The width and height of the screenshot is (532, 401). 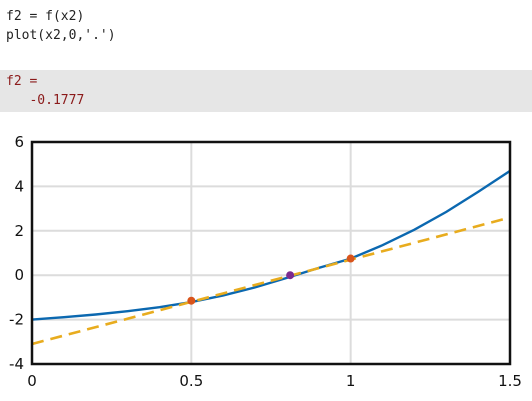 What do you see at coordinates (22, 81) in the screenshot?
I see `output-var: f2 =` at bounding box center [22, 81].